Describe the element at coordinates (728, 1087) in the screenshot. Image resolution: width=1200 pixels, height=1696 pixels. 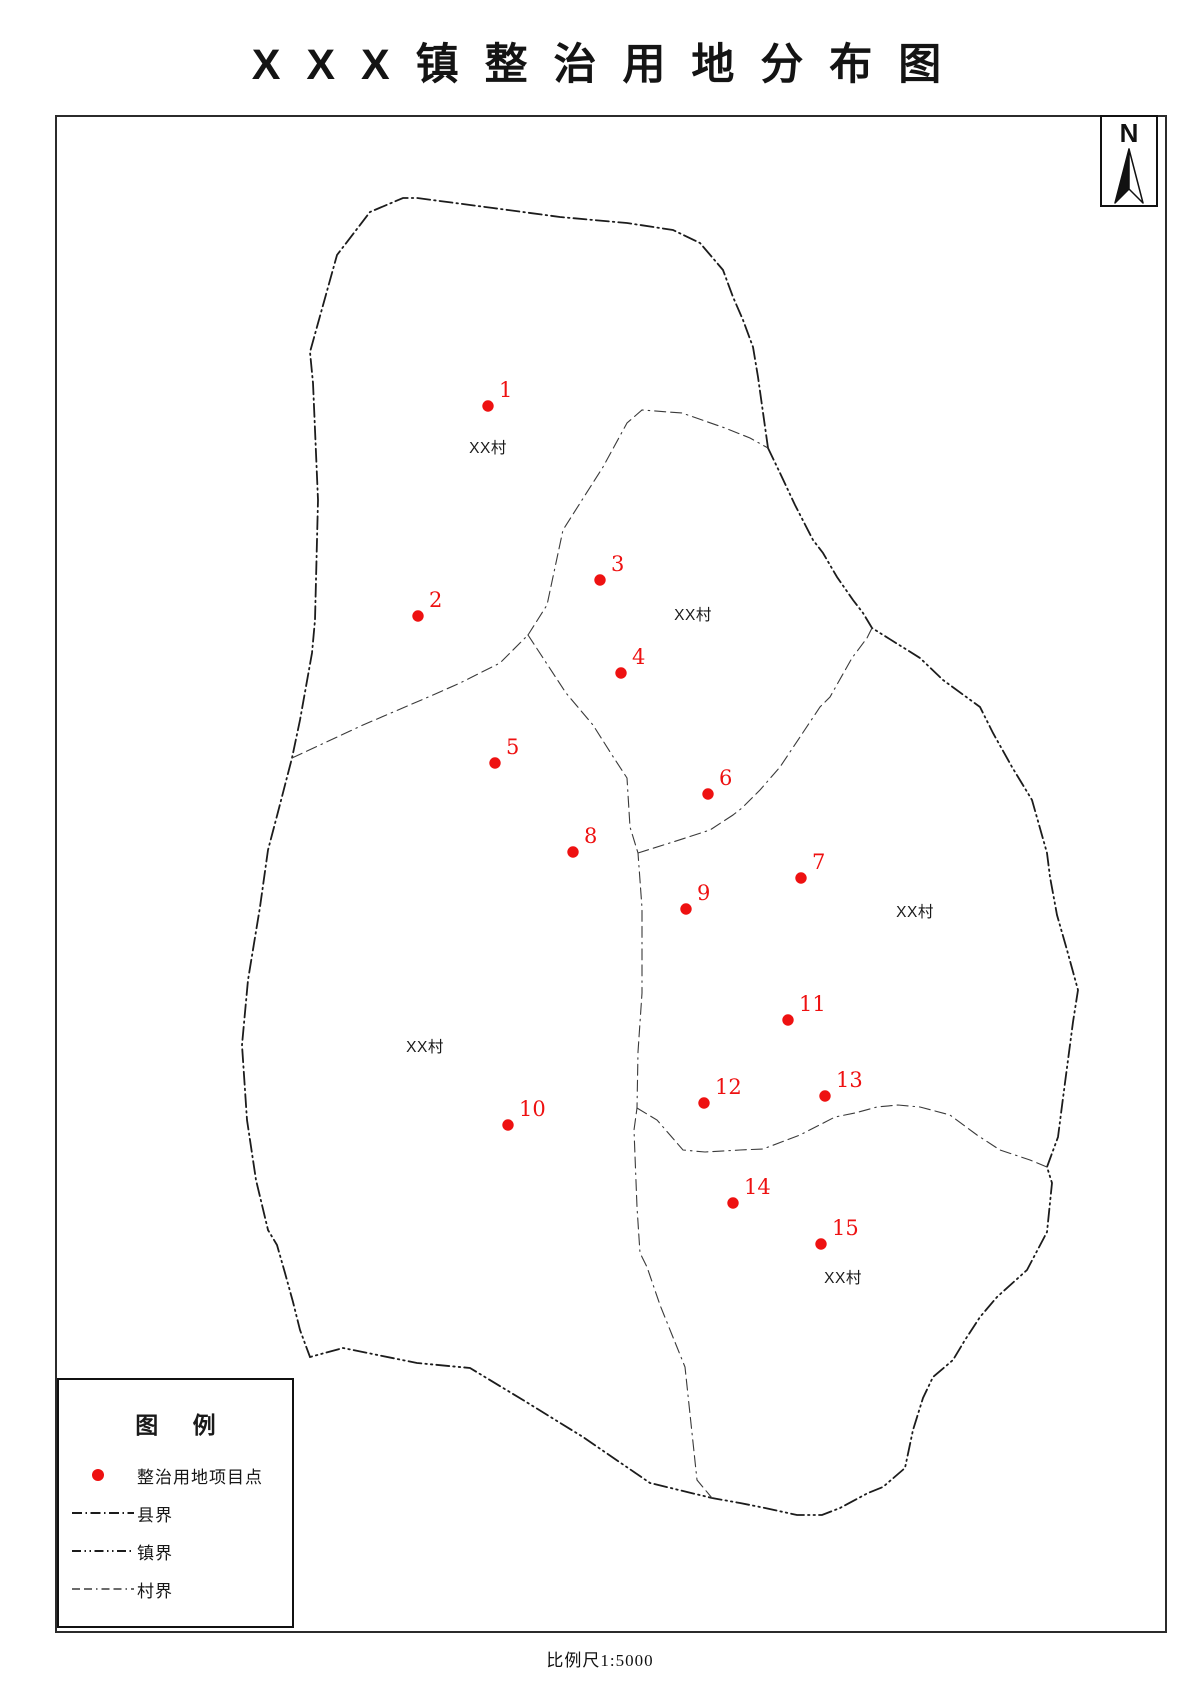
I see `project-point-number: 12` at that location.